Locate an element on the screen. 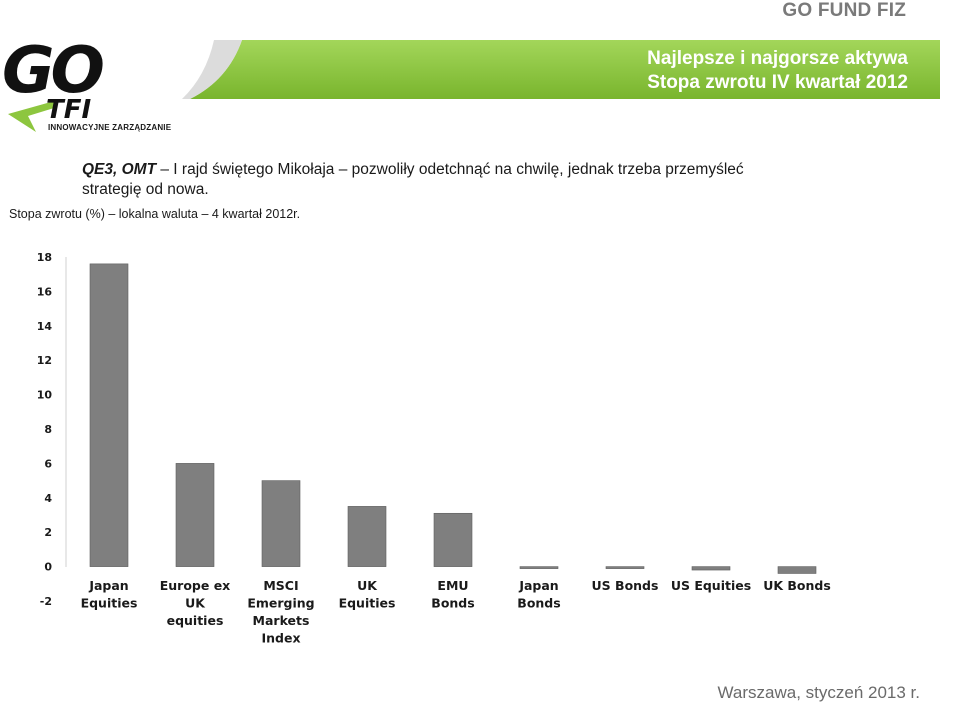  x-category-label: US Equities is located at coordinates (711, 585).